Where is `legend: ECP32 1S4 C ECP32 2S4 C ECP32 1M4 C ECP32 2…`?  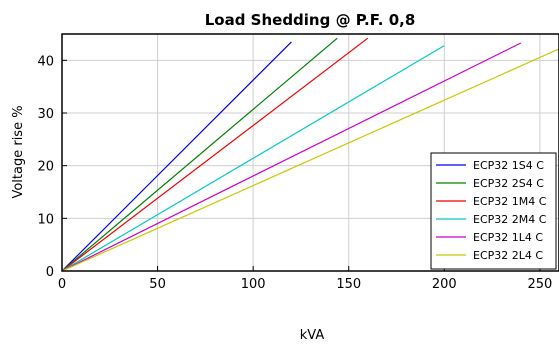 legend: ECP32 1S4 C ECP32 2S4 C ECP32 1M4 C ECP32 2… is located at coordinates (493, 211).